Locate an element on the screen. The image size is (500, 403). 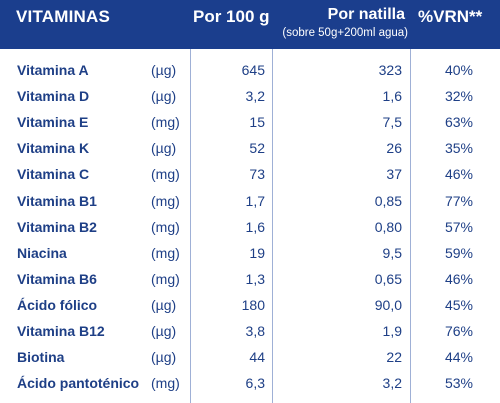
table-row: Vitamina B12 (µg) 3,8 1,9 76% is located at coordinates (250, 331).